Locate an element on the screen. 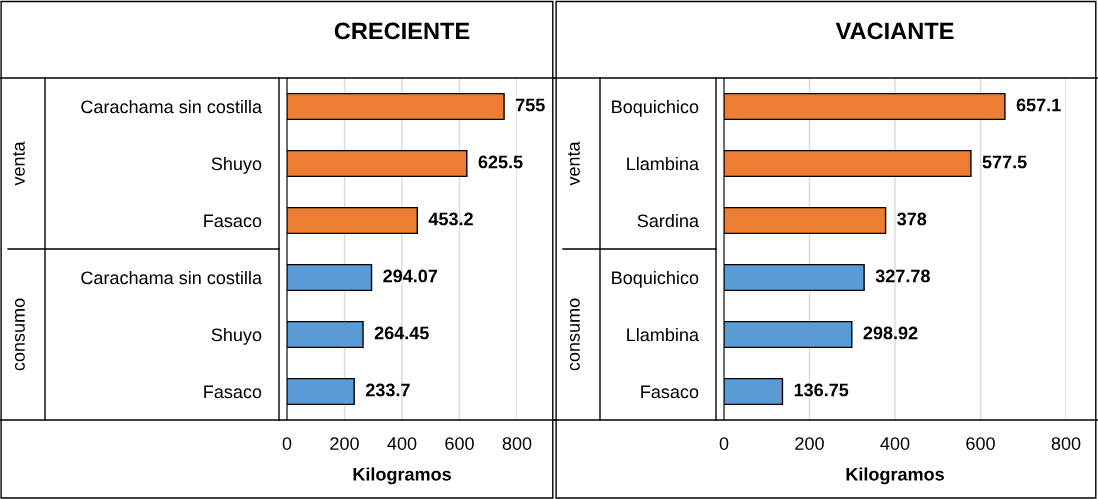  data-label: 327.78 is located at coordinates (902, 276).